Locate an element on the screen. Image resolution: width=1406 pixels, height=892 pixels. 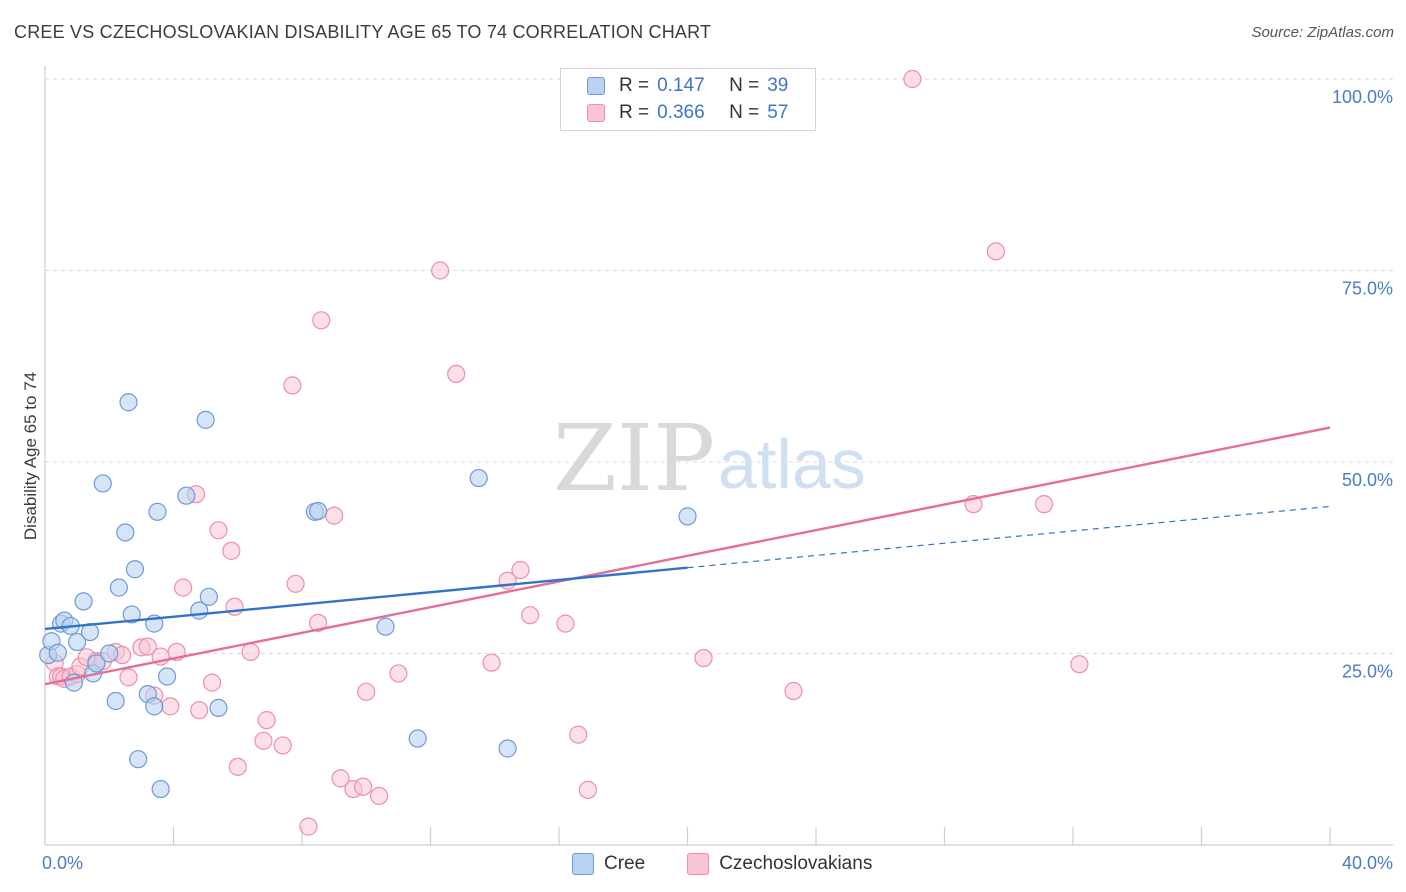
cree-trend-extension is located at coordinates (1009, 537).